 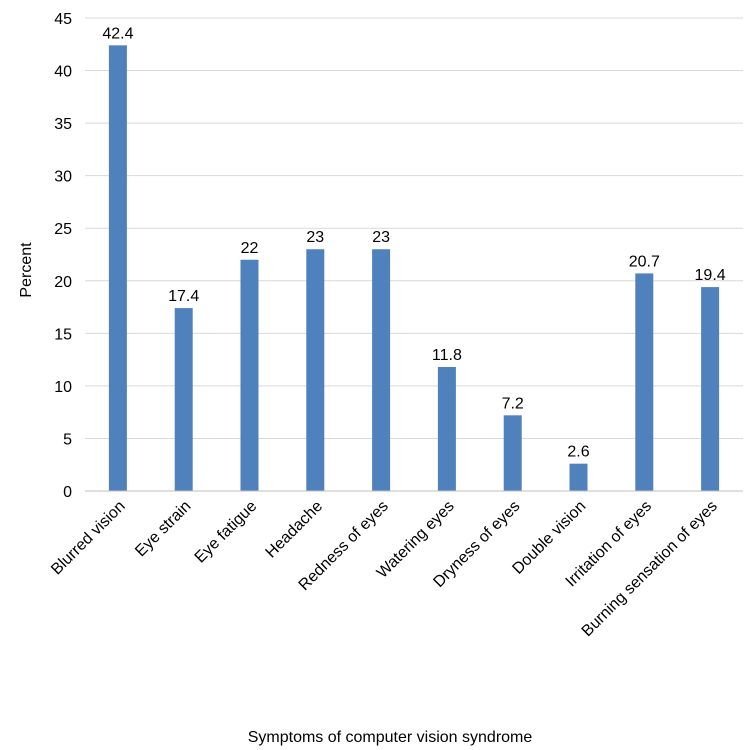 What do you see at coordinates (163, 529) in the screenshot?
I see `x-category-label: Eye strain` at bounding box center [163, 529].